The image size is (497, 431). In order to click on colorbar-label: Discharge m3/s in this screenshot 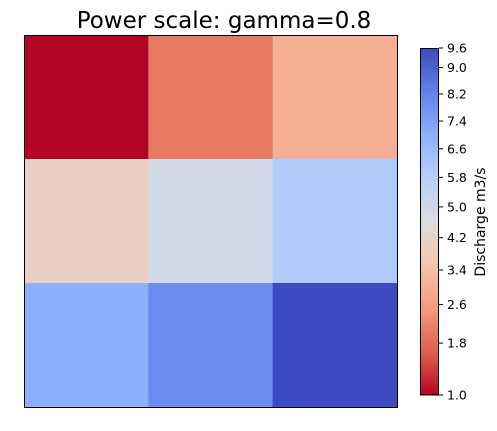, I will do `click(481, 221)`.